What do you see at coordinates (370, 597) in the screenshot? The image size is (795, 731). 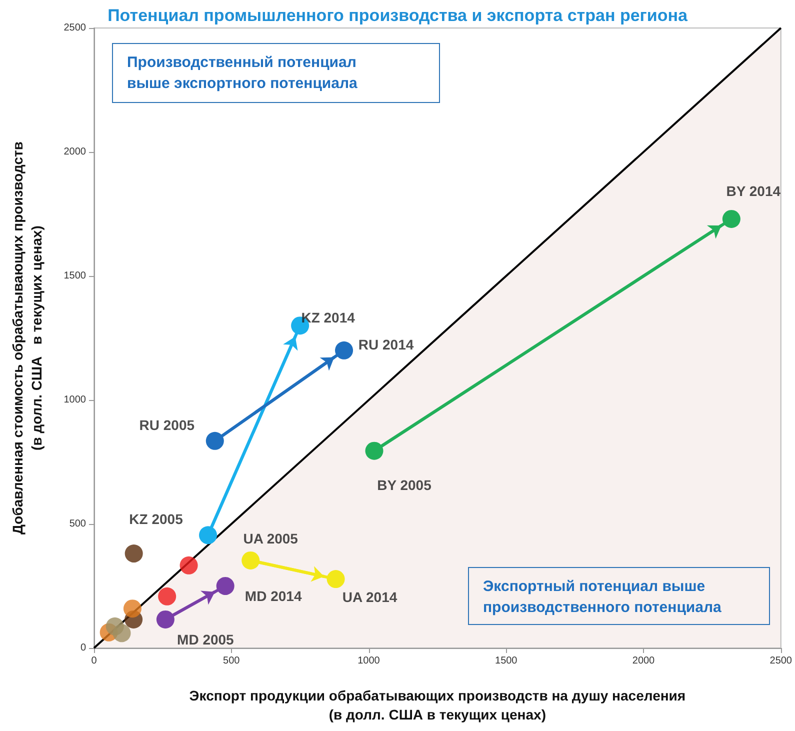 I see `annotation: UA 2014` at bounding box center [370, 597].